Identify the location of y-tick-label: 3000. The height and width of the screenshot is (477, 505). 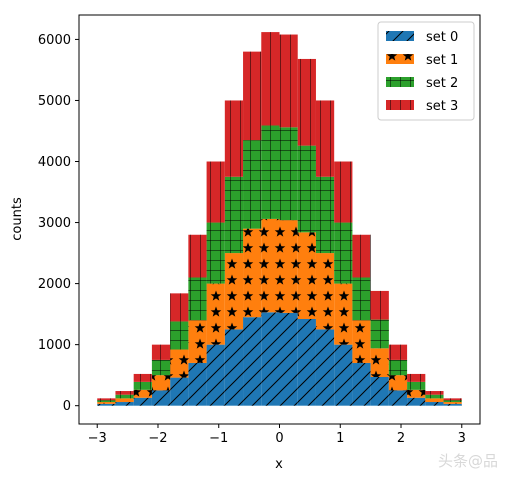
(54, 223).